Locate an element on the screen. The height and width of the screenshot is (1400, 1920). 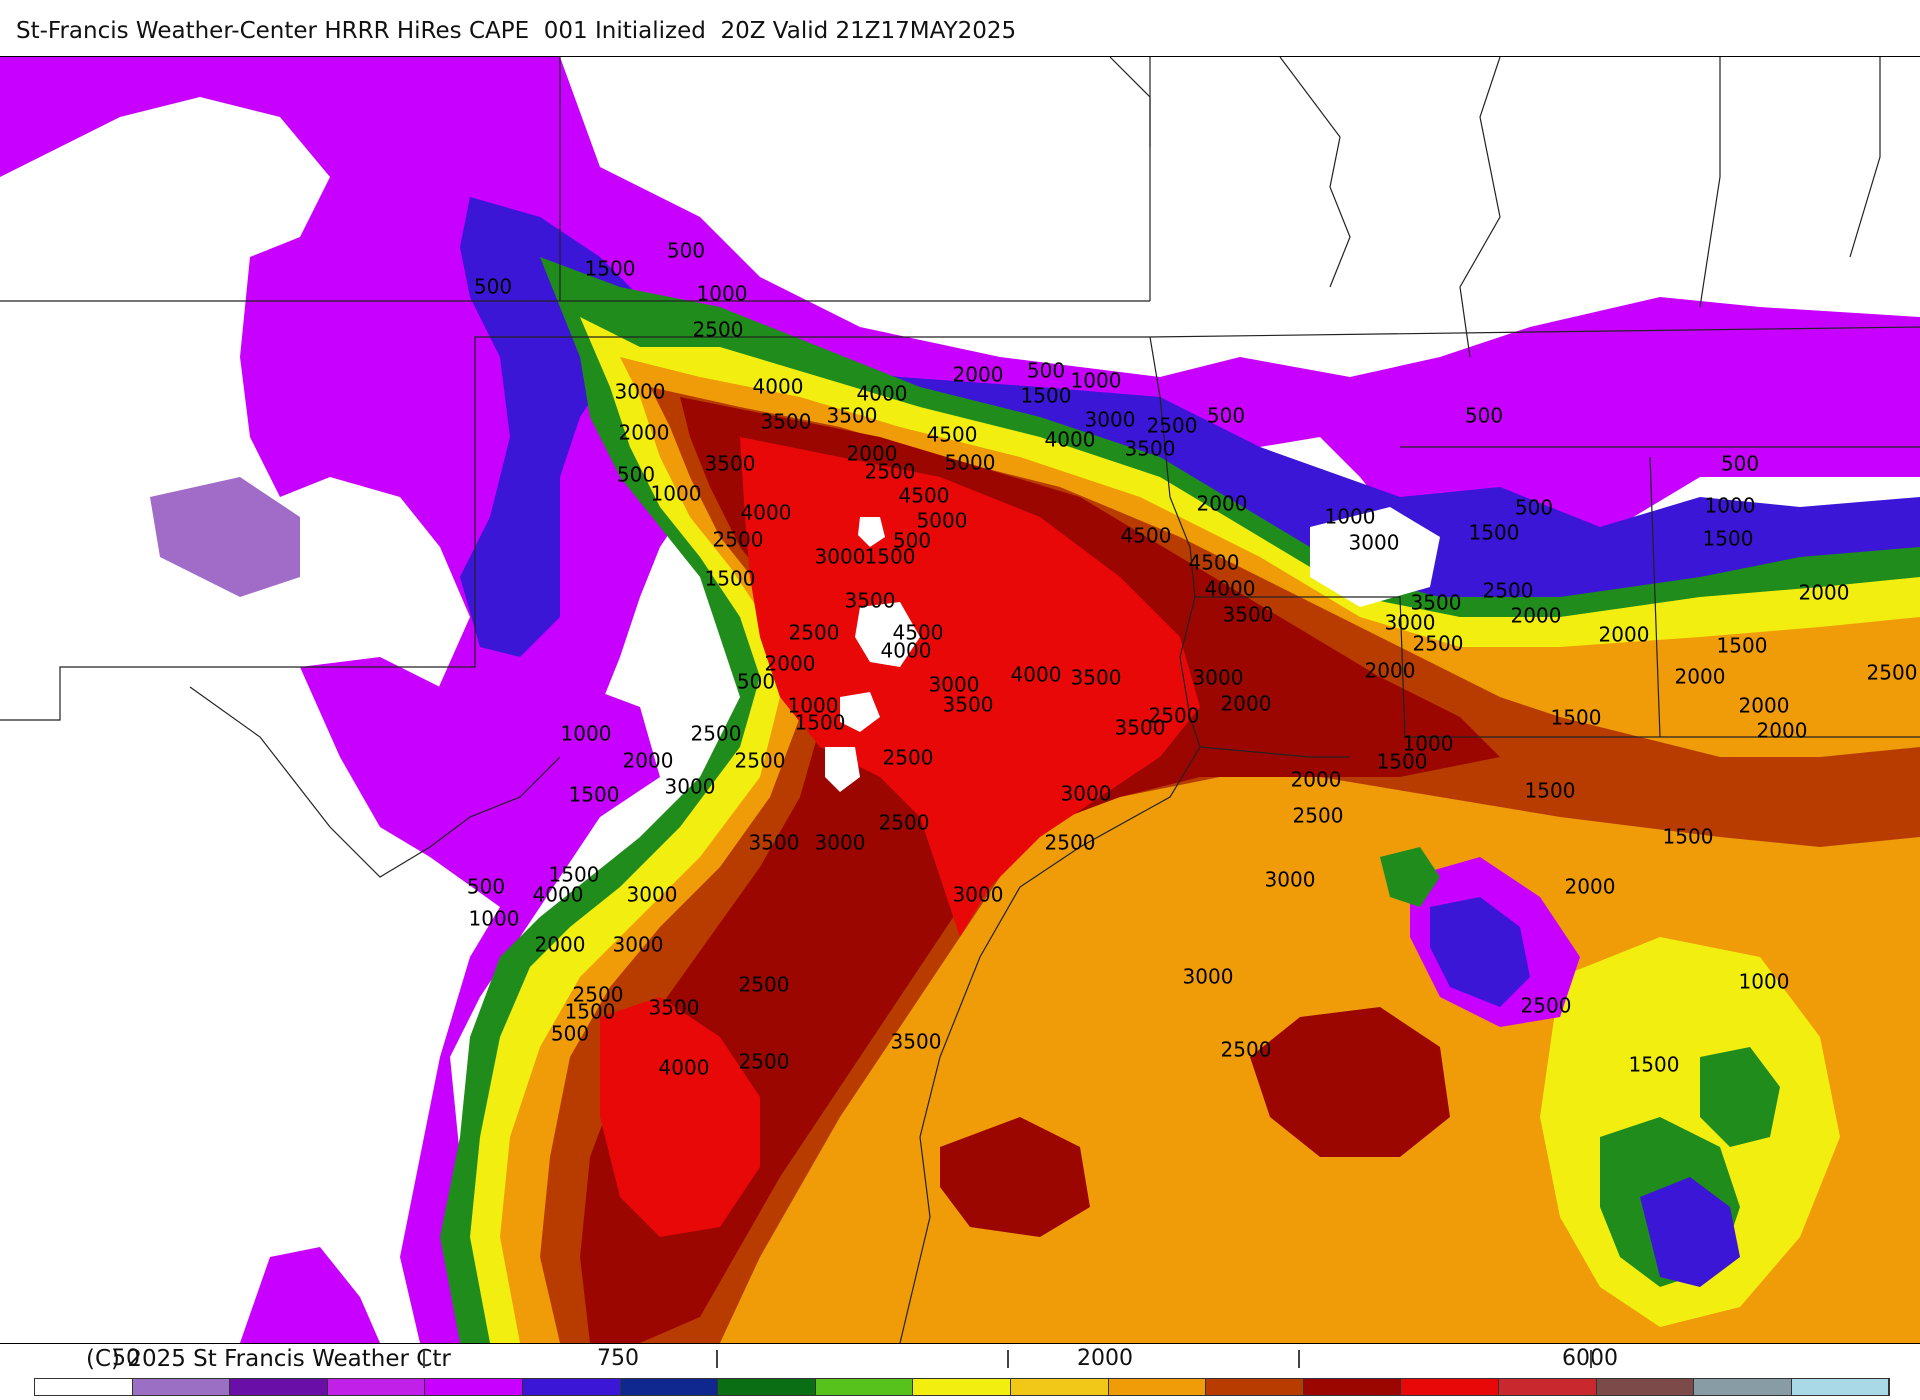
contour-label: 5000 is located at coordinates (942, 521).